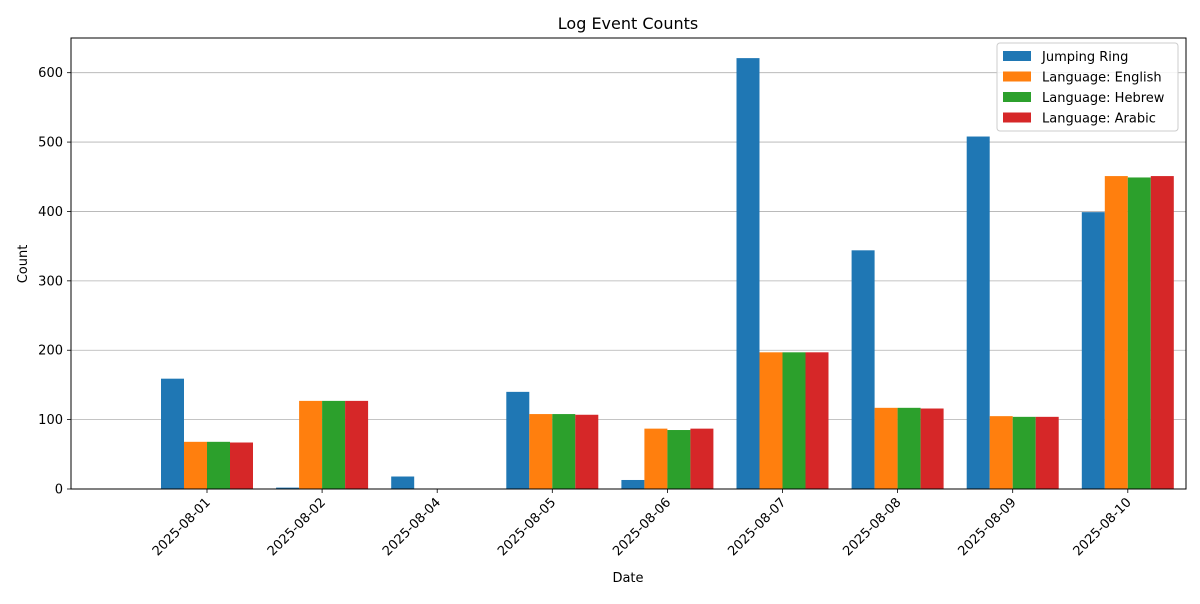 Image resolution: width=1200 pixels, height=604 pixels. What do you see at coordinates (628, 23) in the screenshot?
I see `chart-title: Log Event Counts` at bounding box center [628, 23].